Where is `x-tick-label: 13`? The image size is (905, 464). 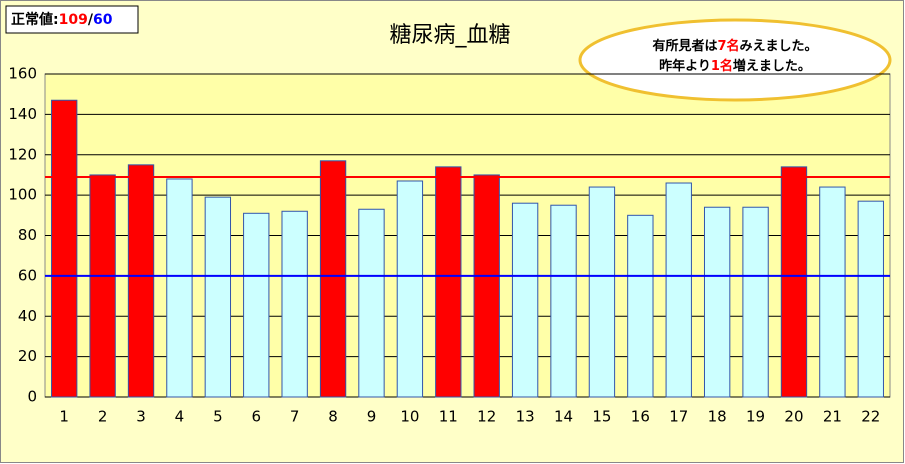 x-tick-label: 13 is located at coordinates (525, 417).